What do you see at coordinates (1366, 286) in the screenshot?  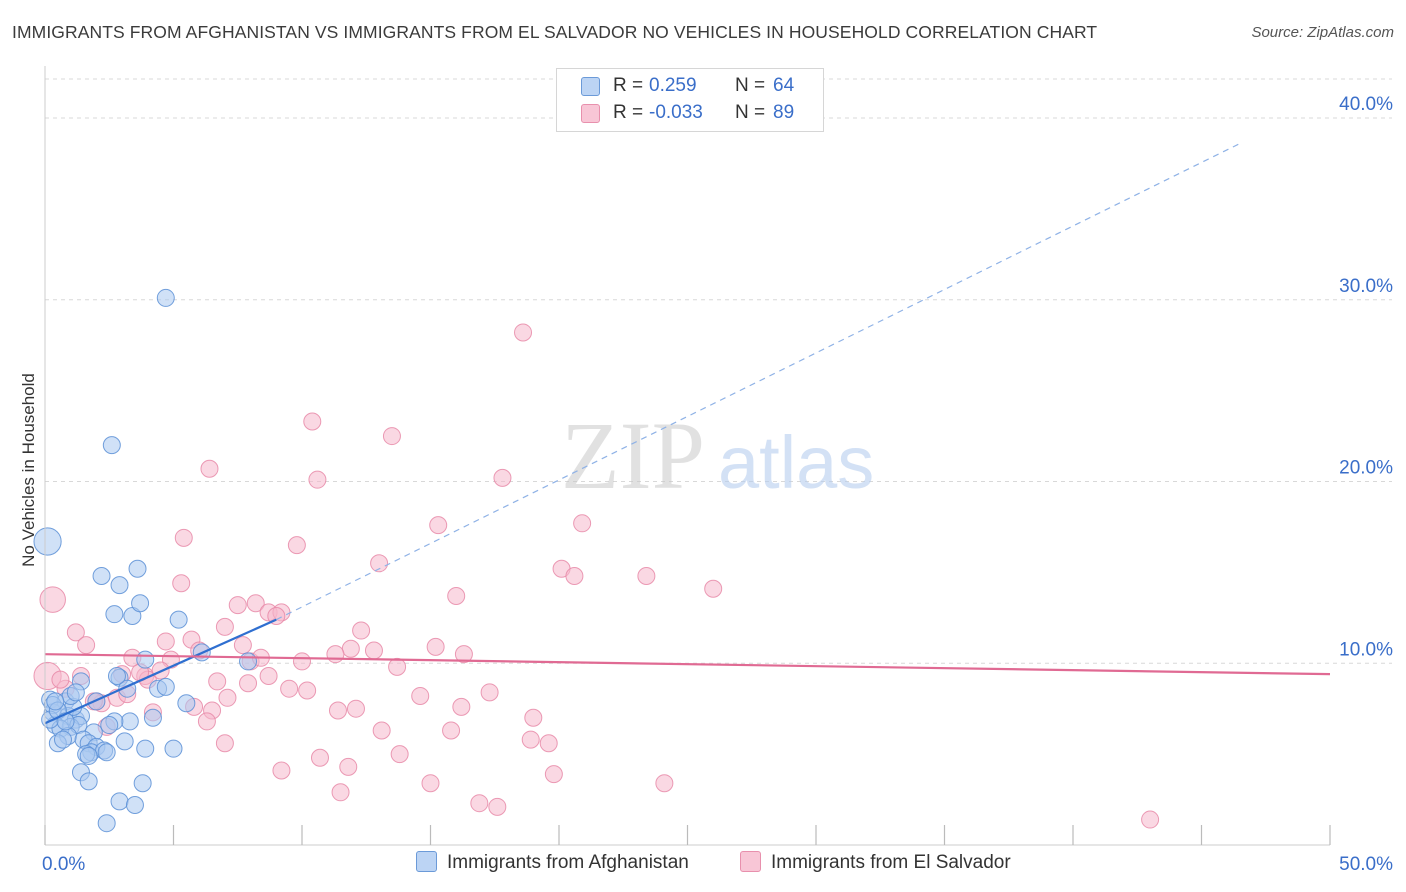 I see `y-tick-label: 30.0%` at bounding box center [1366, 286].